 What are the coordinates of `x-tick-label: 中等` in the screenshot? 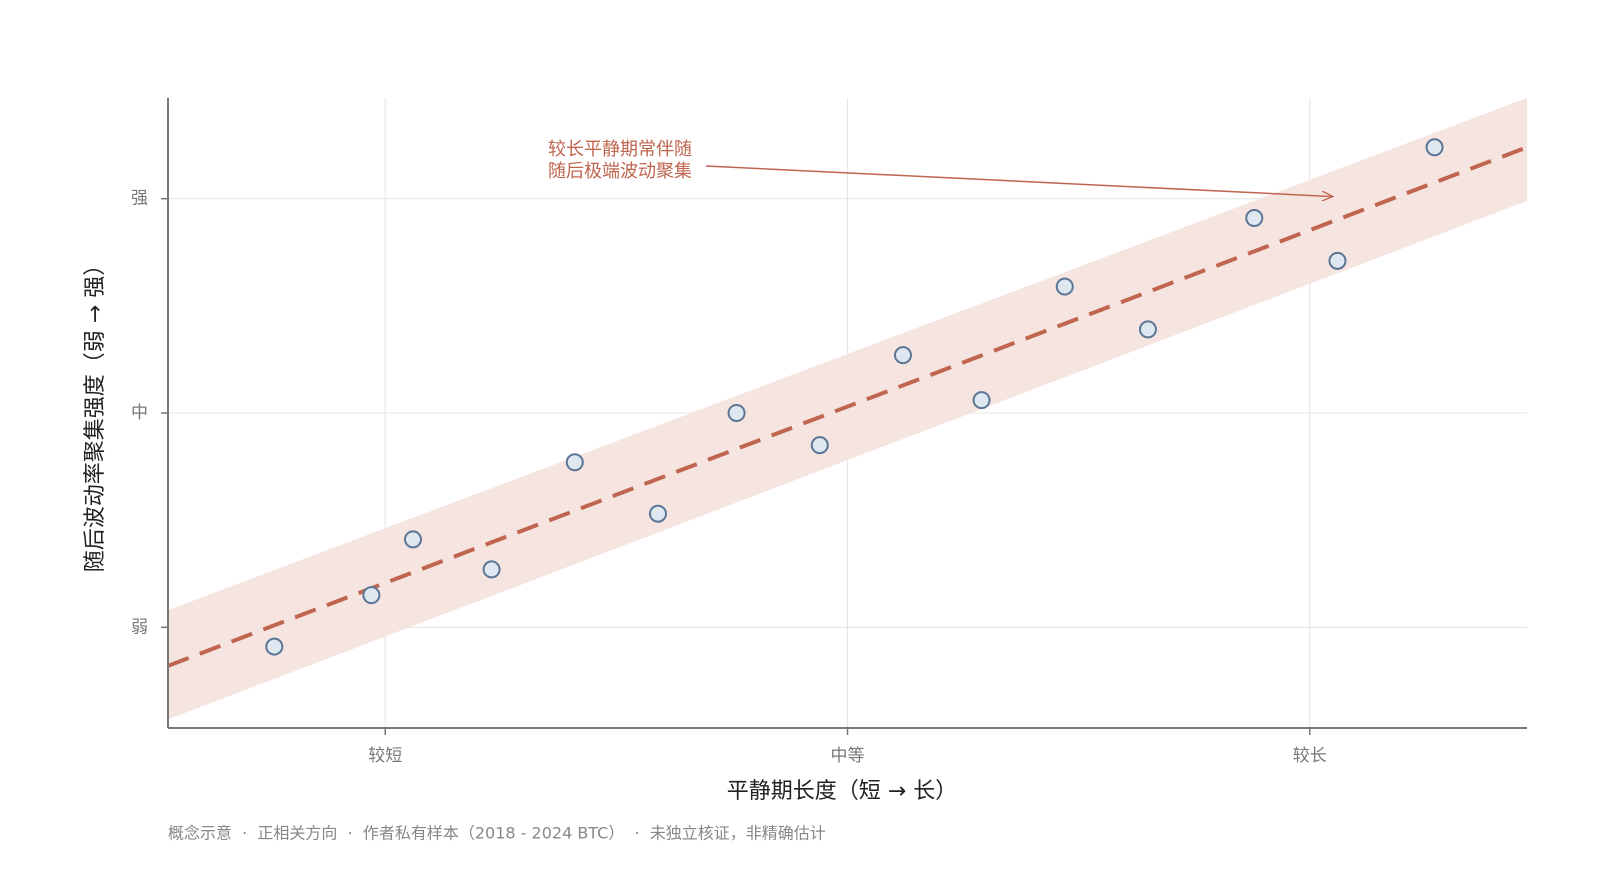 It's located at (848, 756).